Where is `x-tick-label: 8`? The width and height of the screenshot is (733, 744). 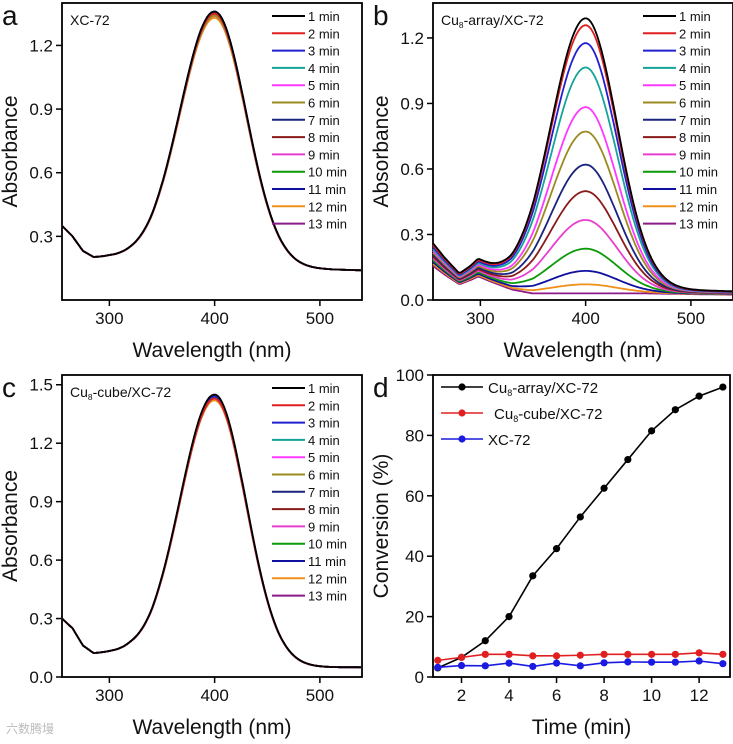 x-tick-label: 8 is located at coordinates (603, 695).